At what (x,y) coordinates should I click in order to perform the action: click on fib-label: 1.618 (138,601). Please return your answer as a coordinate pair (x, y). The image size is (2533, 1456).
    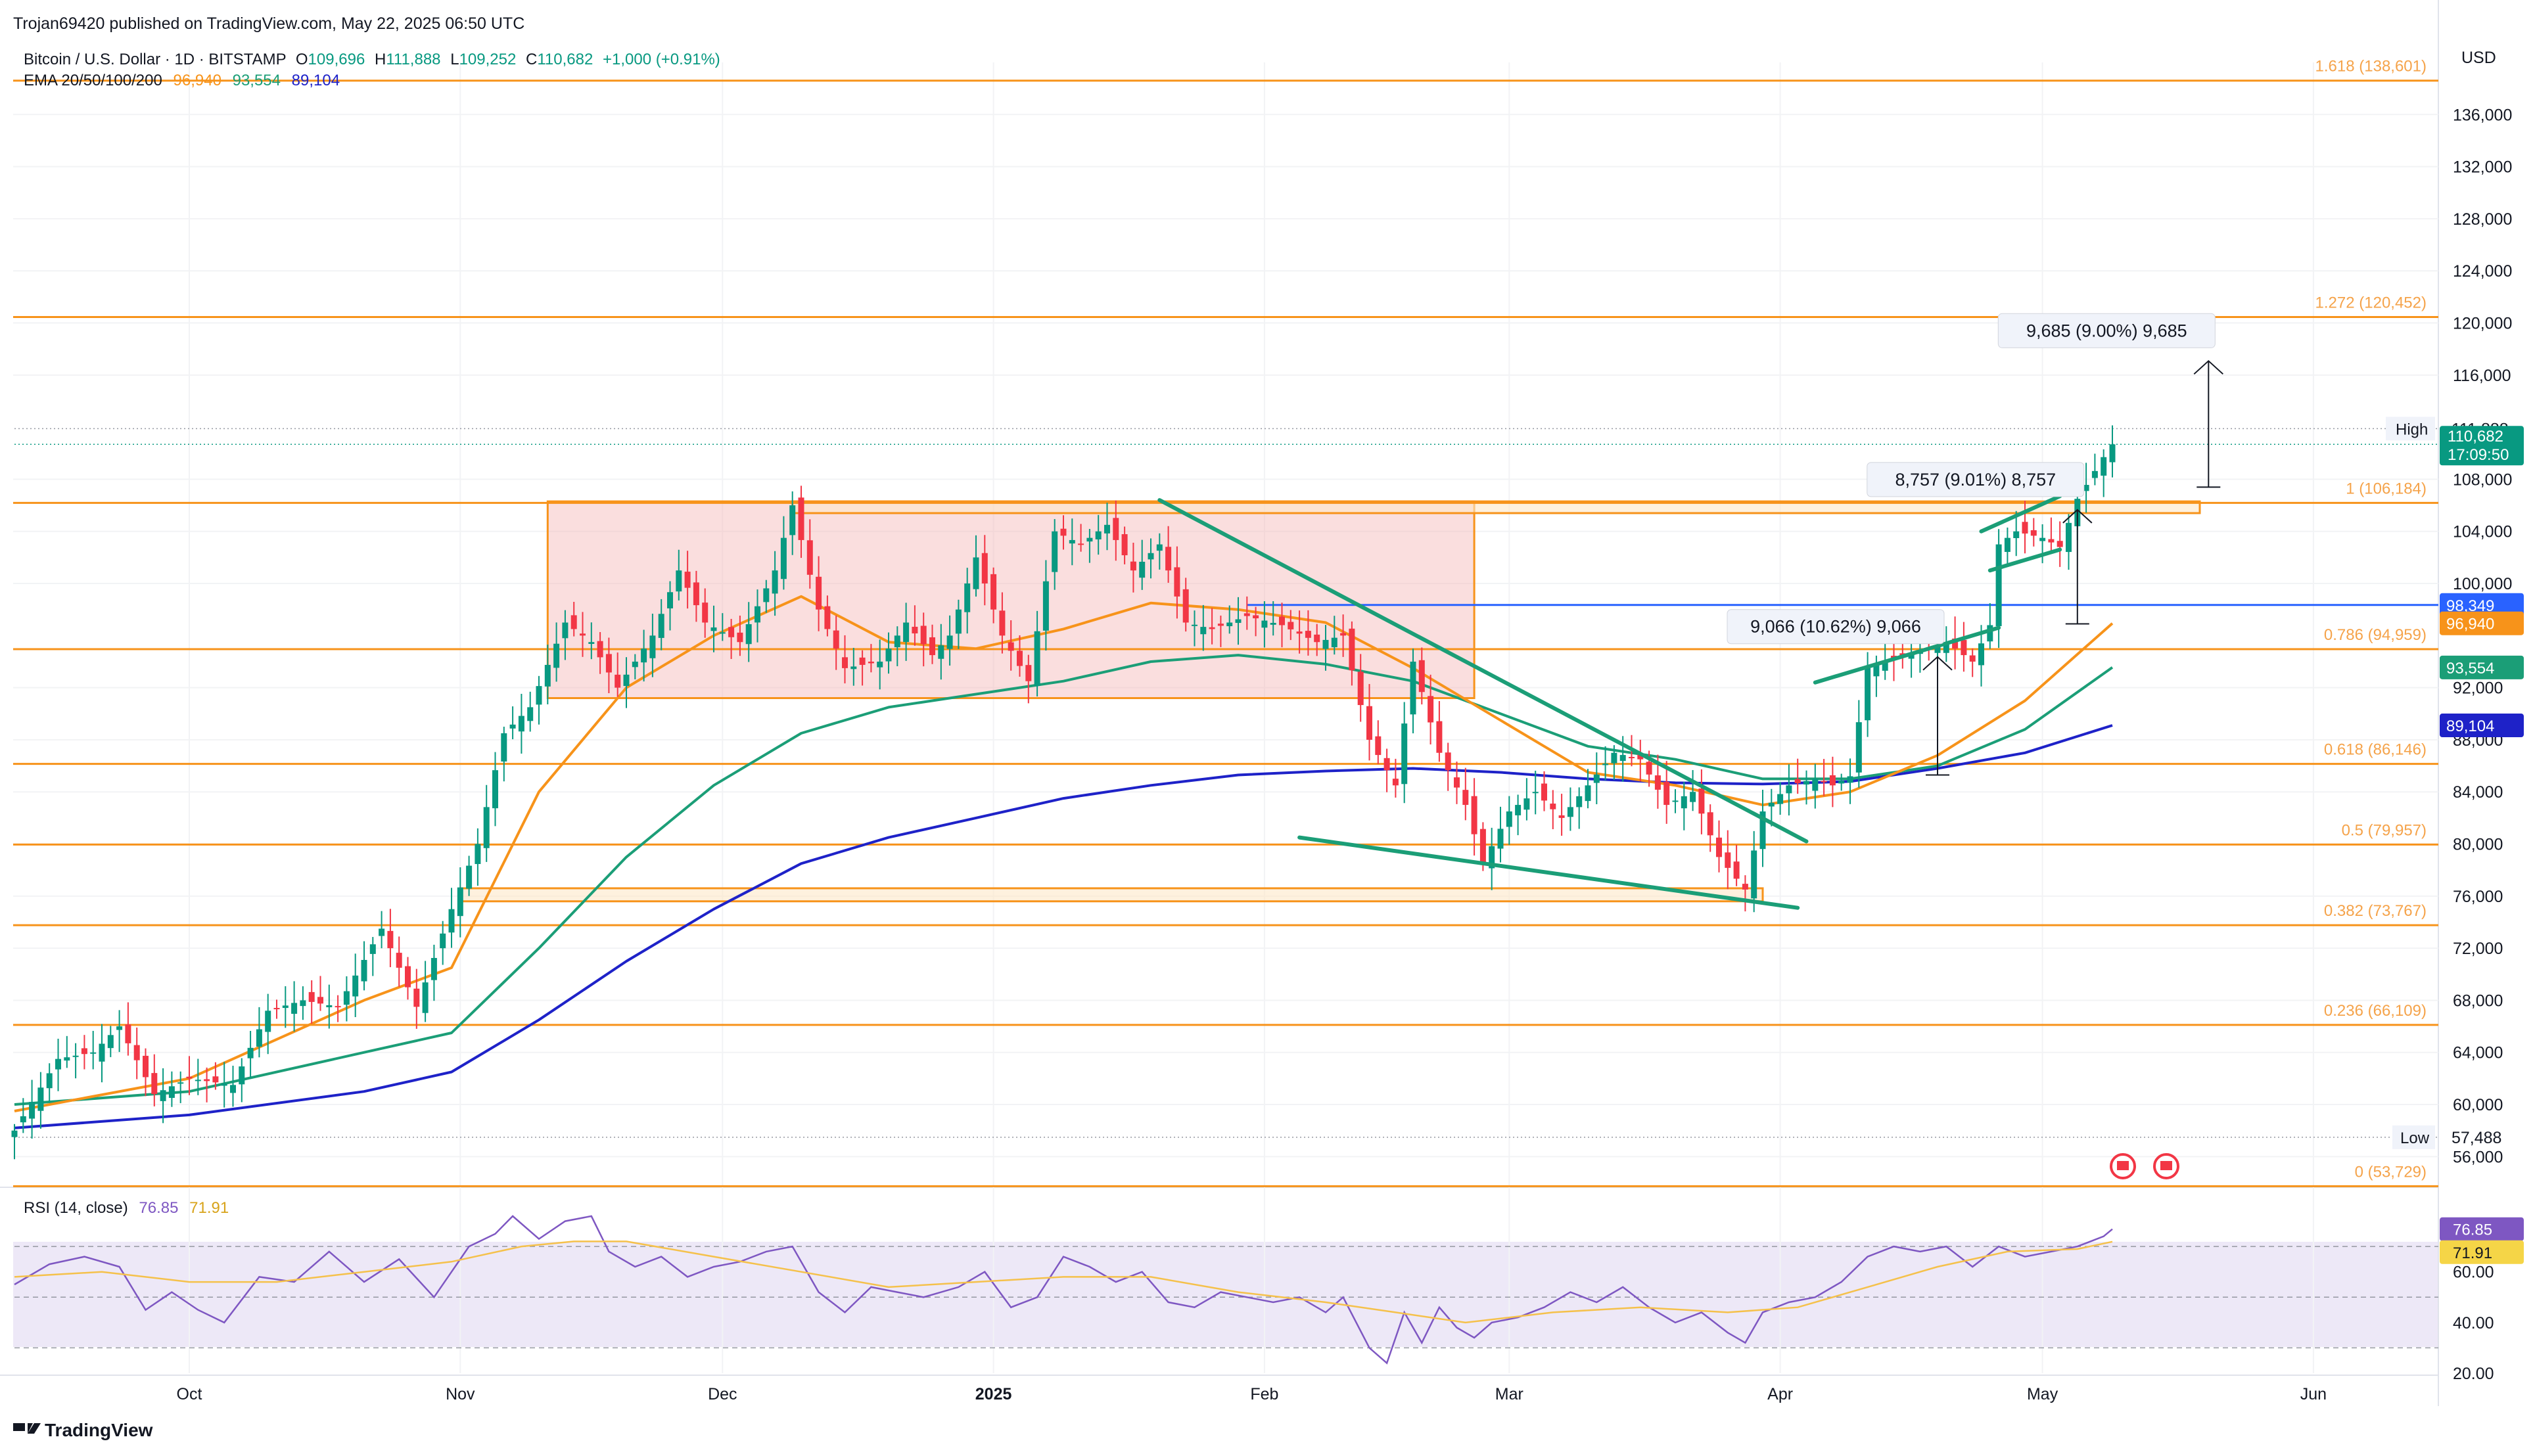
    Looking at the image, I should click on (2371, 67).